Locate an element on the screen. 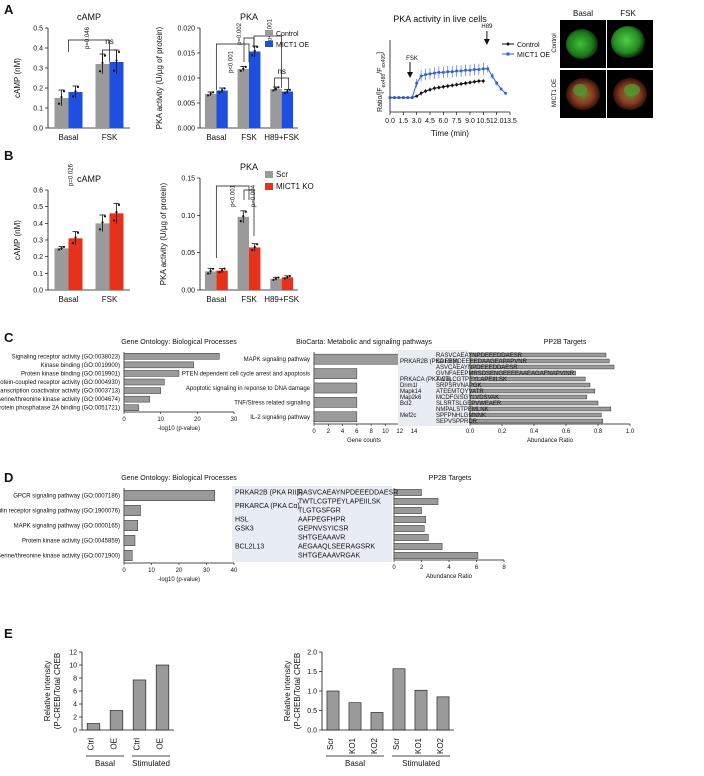 This screenshot has height=776, width=704. group-label: Stimulated is located at coordinates (421, 763).